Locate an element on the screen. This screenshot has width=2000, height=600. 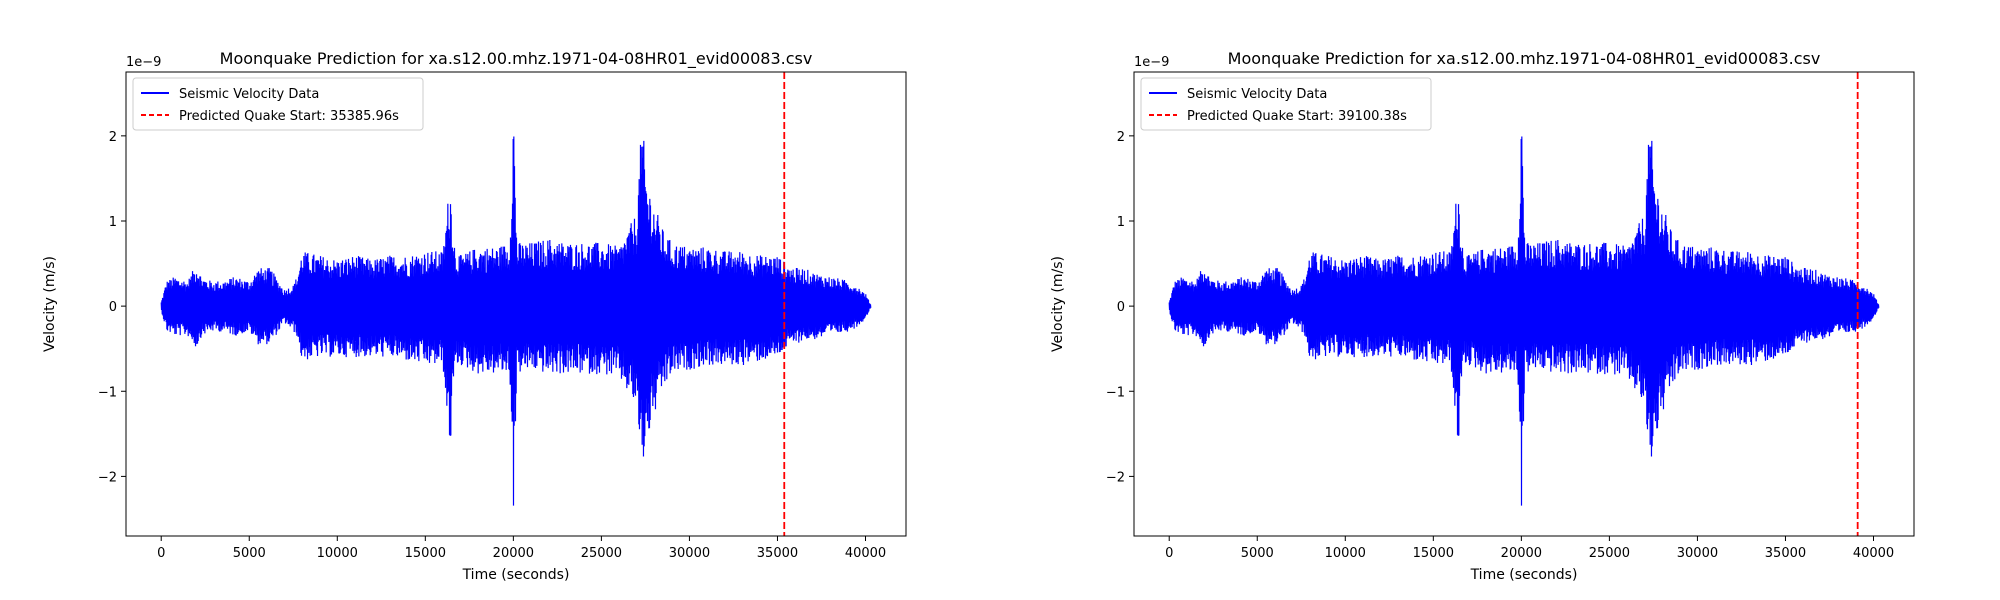
legend-label-quake: Predicted Quake Start: 39100.38s is located at coordinates (1297, 116).